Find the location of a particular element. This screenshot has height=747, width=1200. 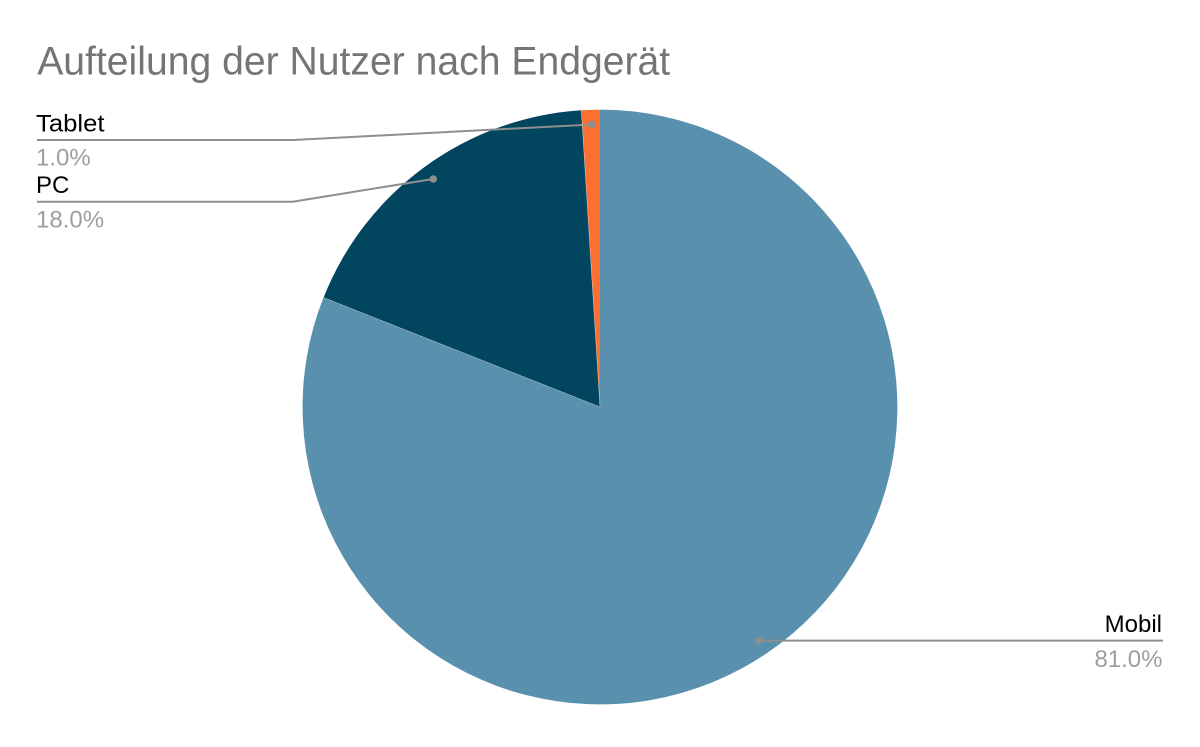

svg-text: Mobil is located at coordinates (1133, 624).